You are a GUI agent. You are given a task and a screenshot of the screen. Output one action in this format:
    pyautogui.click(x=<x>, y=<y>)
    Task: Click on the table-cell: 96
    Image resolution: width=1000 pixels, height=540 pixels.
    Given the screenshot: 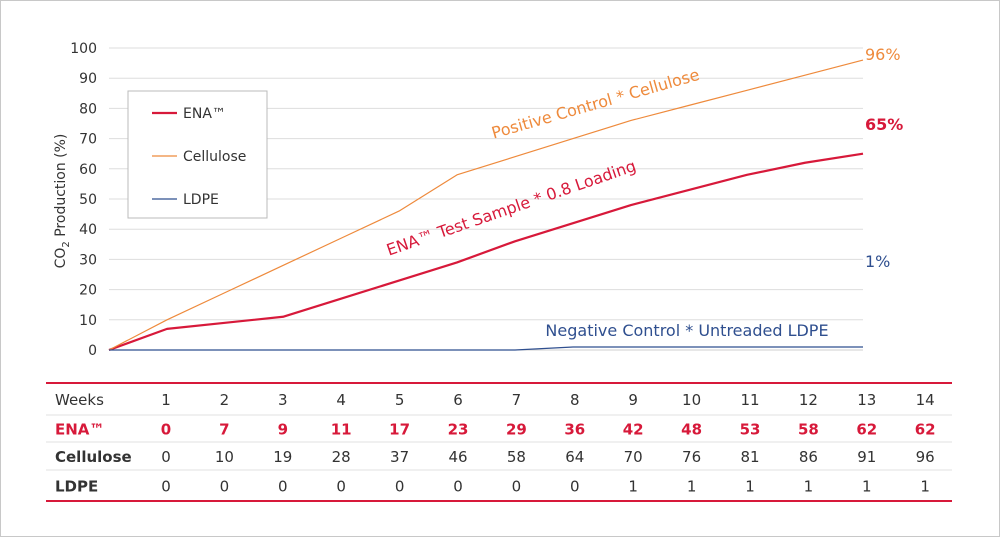 What is the action you would take?
    pyautogui.click(x=925, y=457)
    